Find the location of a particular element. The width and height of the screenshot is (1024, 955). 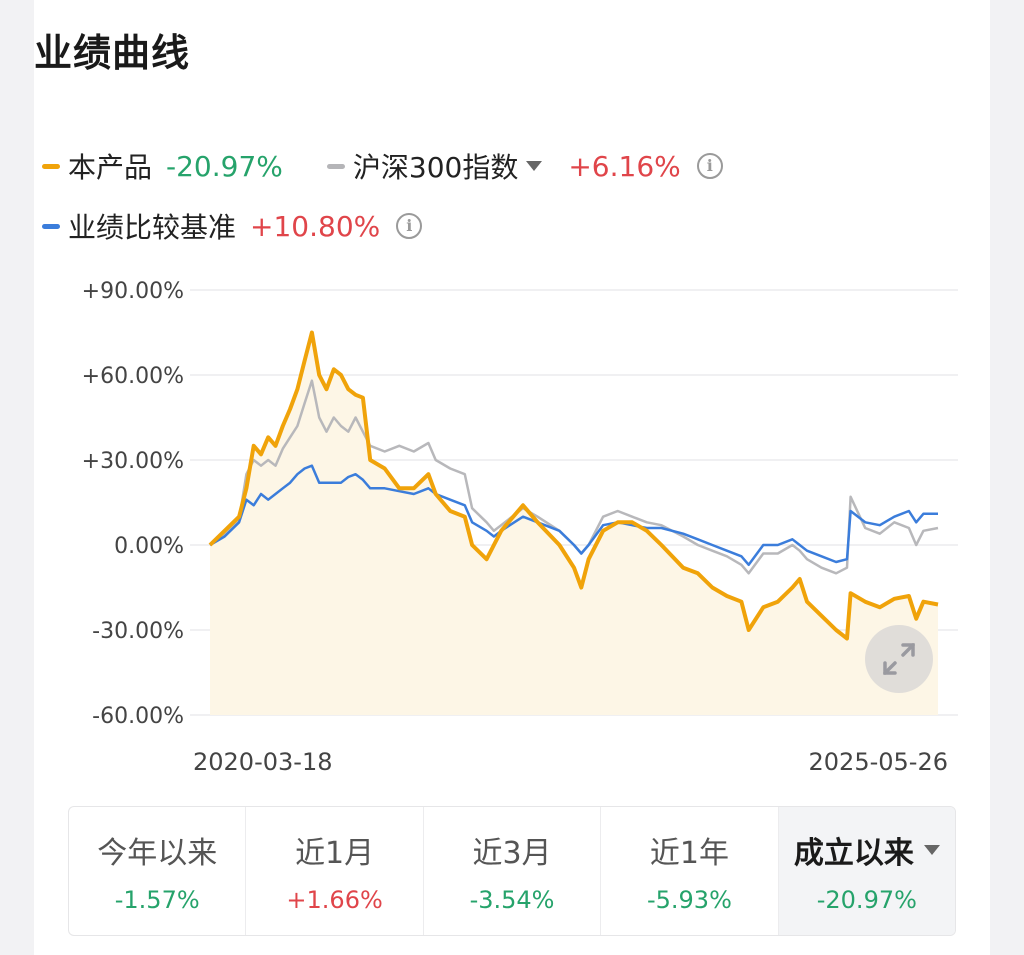

series-line-benchmark is located at coordinates (573, 515).